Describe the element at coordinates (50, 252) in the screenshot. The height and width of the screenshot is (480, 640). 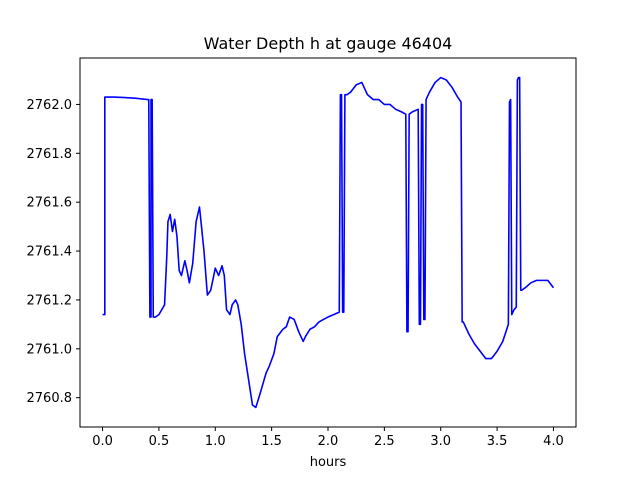
I see `y-tick-label: 2761.4` at that location.